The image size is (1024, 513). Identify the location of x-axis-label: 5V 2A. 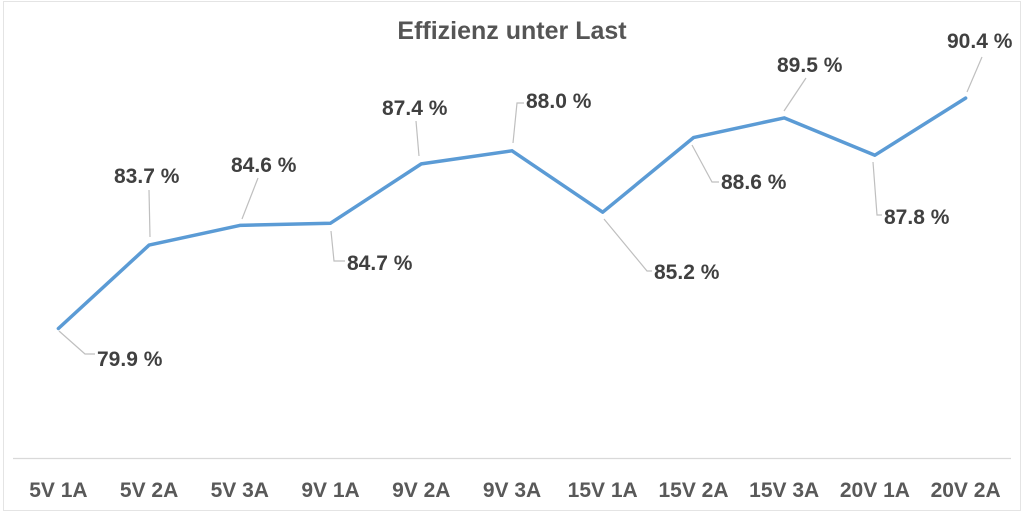
(149, 490).